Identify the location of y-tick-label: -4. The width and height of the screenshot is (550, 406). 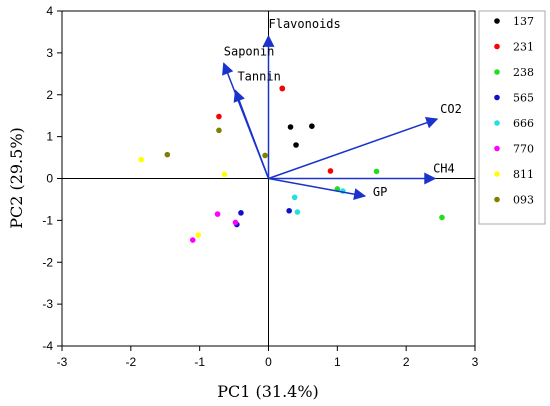
(47, 346).